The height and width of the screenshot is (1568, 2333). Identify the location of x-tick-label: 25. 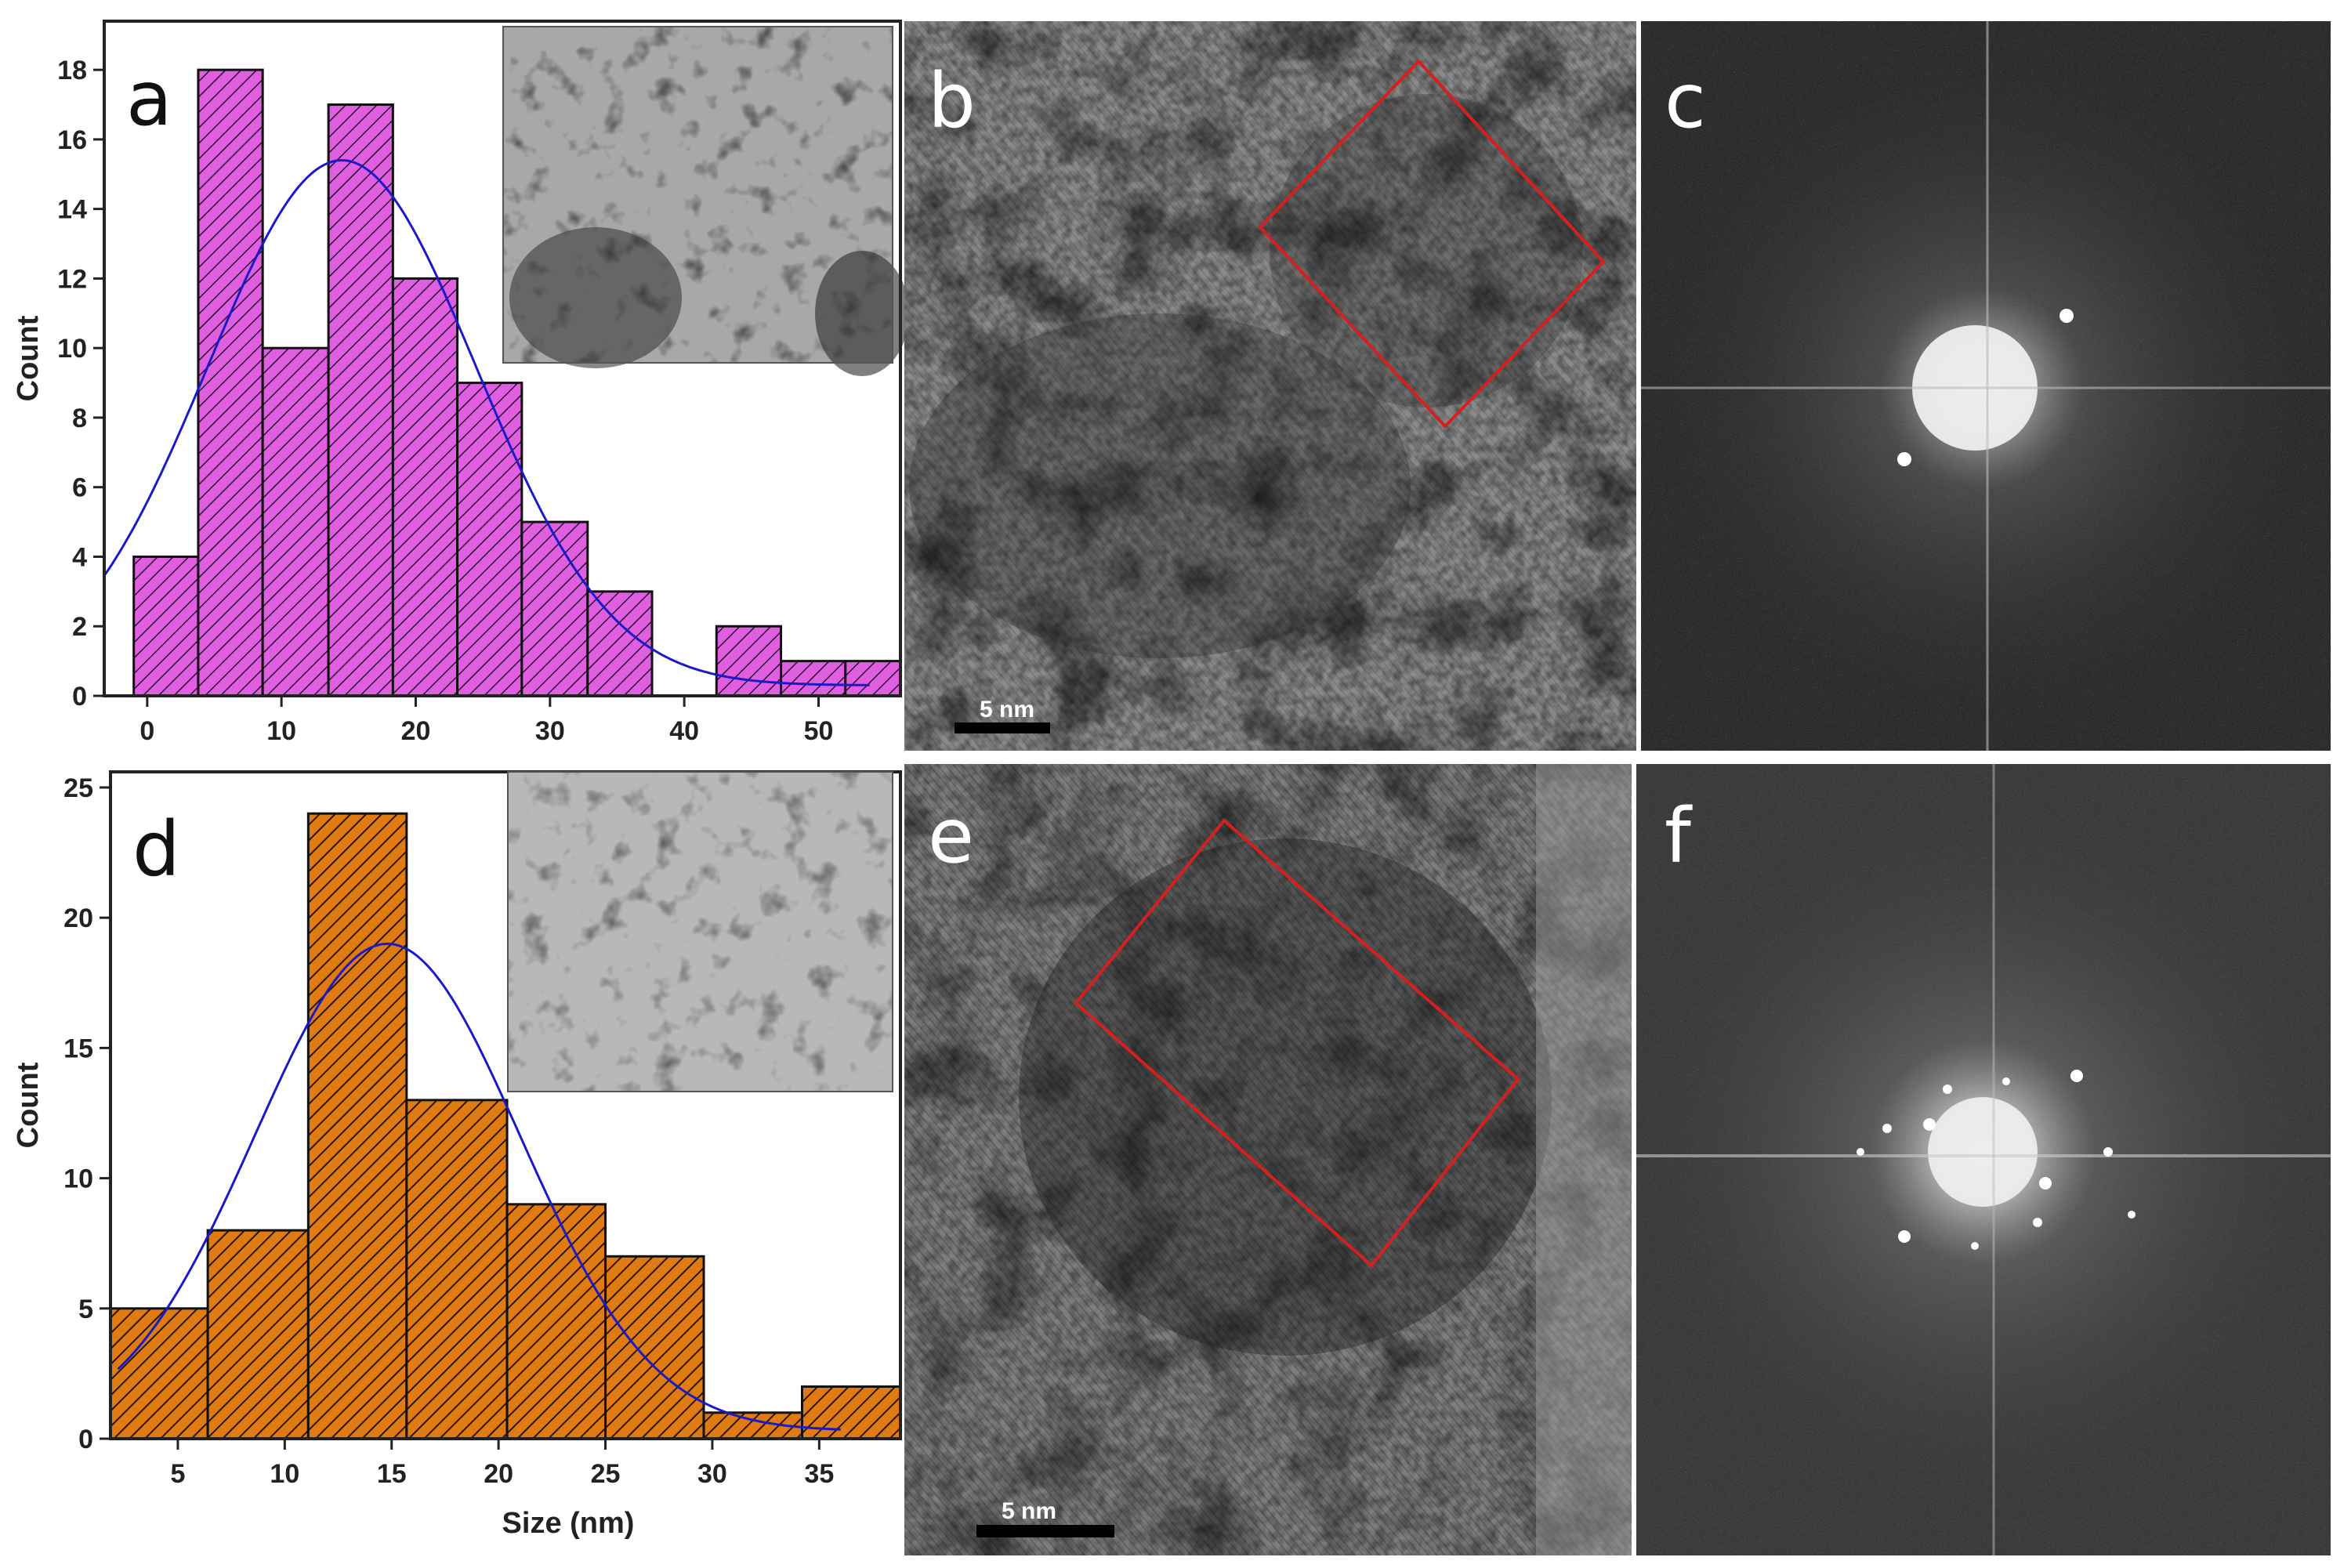
(606, 1474).